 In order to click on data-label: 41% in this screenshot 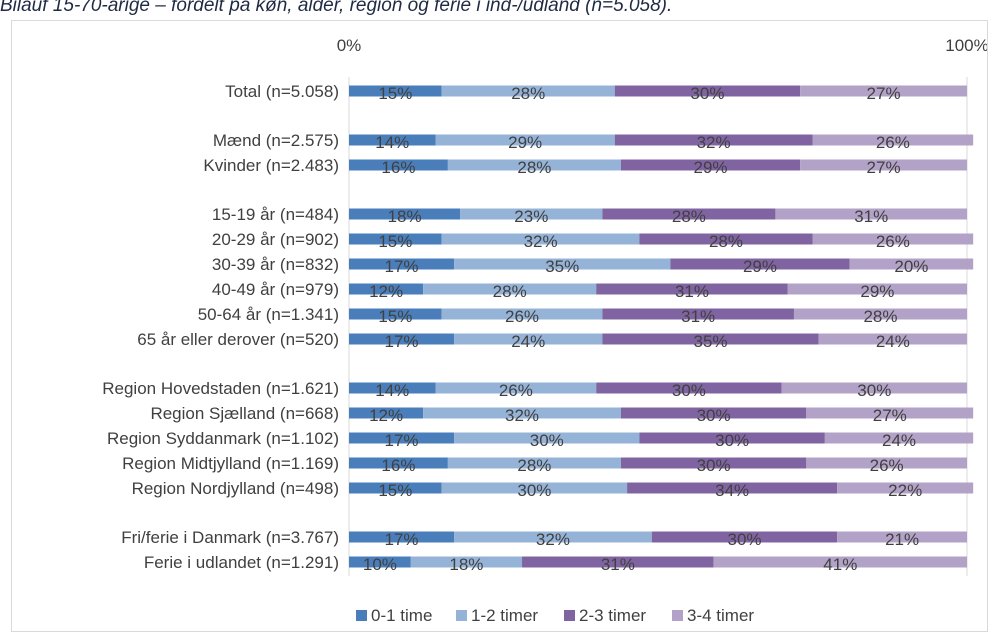, I will do `click(840, 564)`.